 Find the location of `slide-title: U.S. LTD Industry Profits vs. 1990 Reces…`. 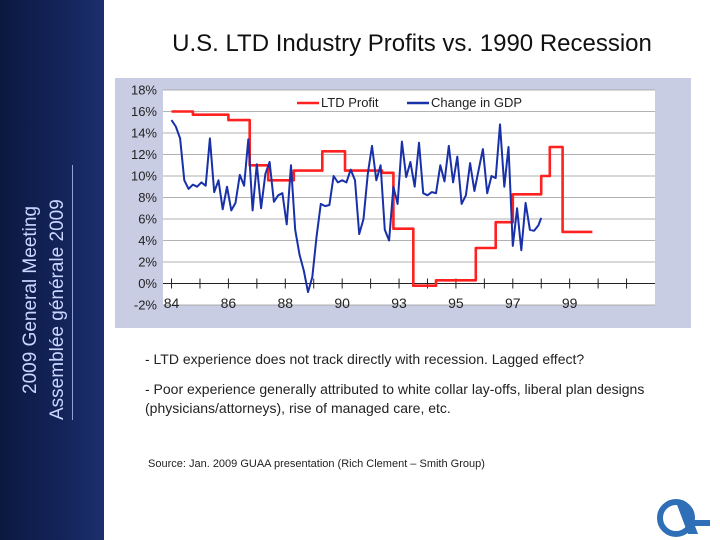

slide-title: U.S. LTD Industry Profits vs. 1990 Reces… is located at coordinates (412, 43).